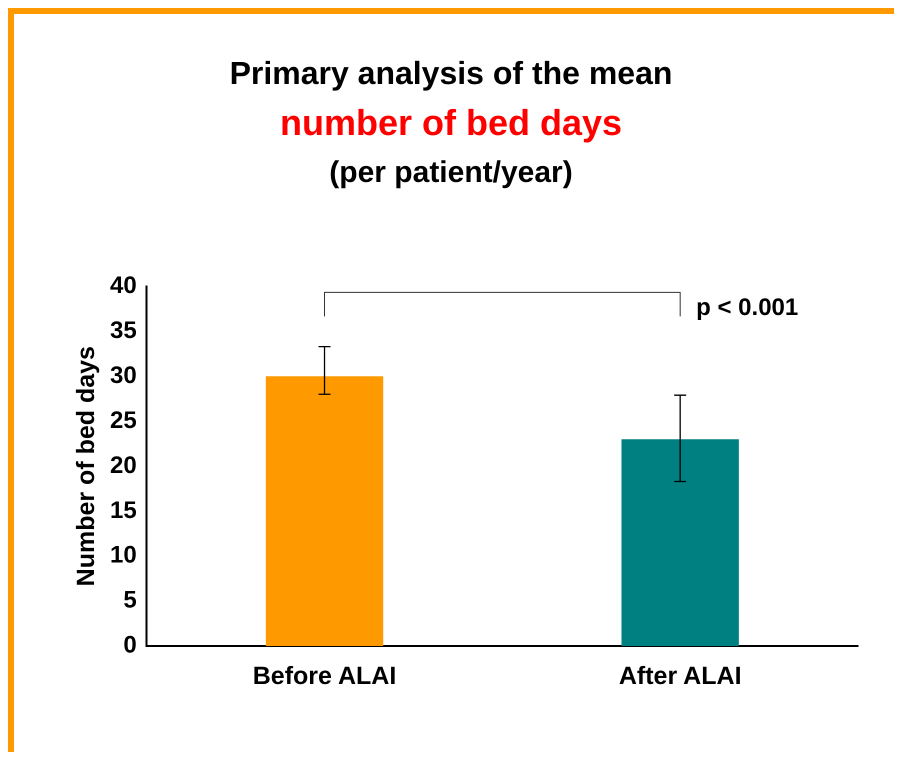 This screenshot has width=902, height=761. I want to click on x-tick-label: Before ALAI, so click(324, 676).